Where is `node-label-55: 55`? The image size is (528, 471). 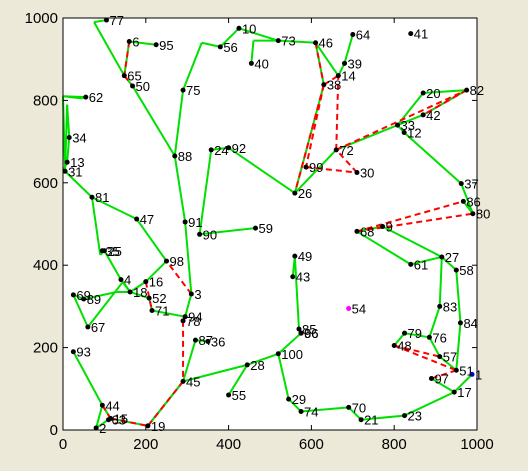
node-label-55: 55 is located at coordinates (239, 395).